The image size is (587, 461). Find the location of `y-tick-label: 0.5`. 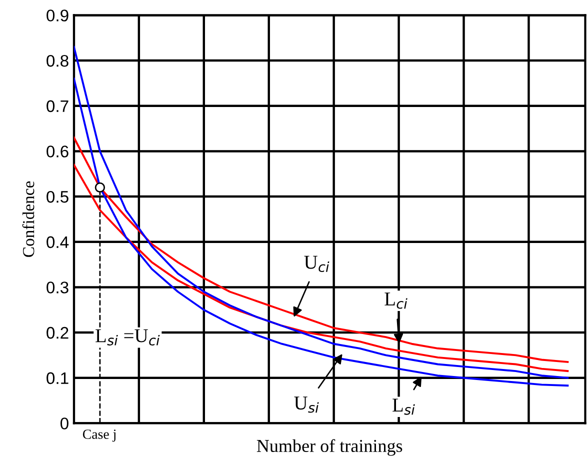

y-tick-label: 0.5 is located at coordinates (57, 196).